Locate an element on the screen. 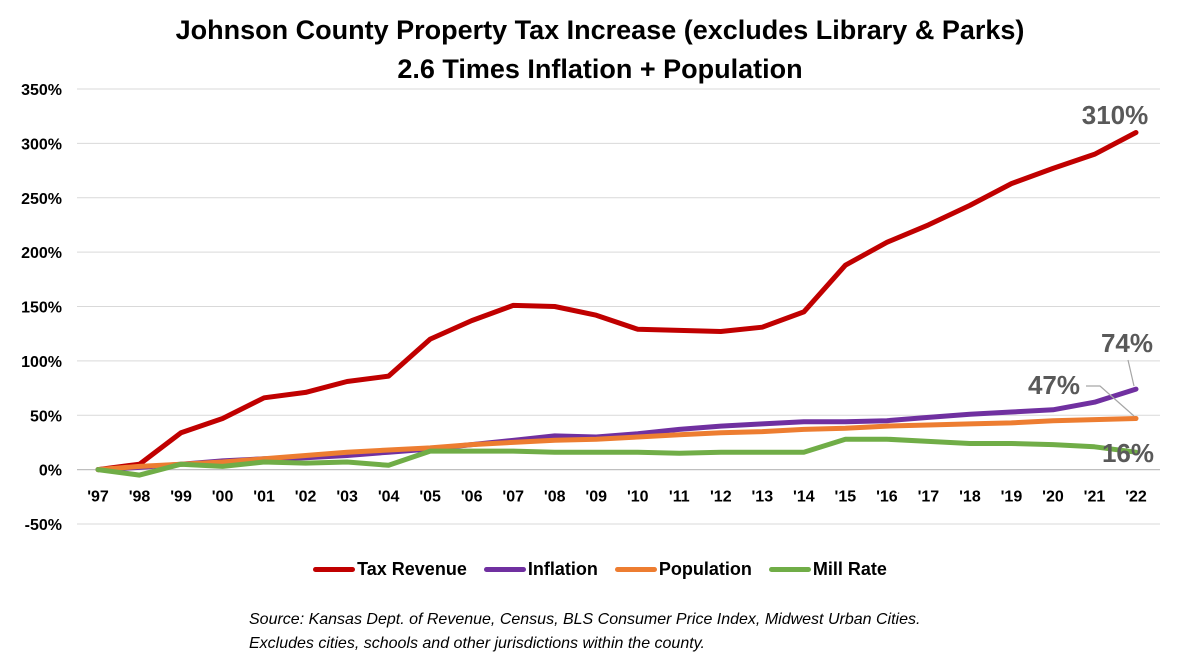 Image resolution: width=1200 pixels, height=666 pixels. y-tick-label: 0% is located at coordinates (50, 471).